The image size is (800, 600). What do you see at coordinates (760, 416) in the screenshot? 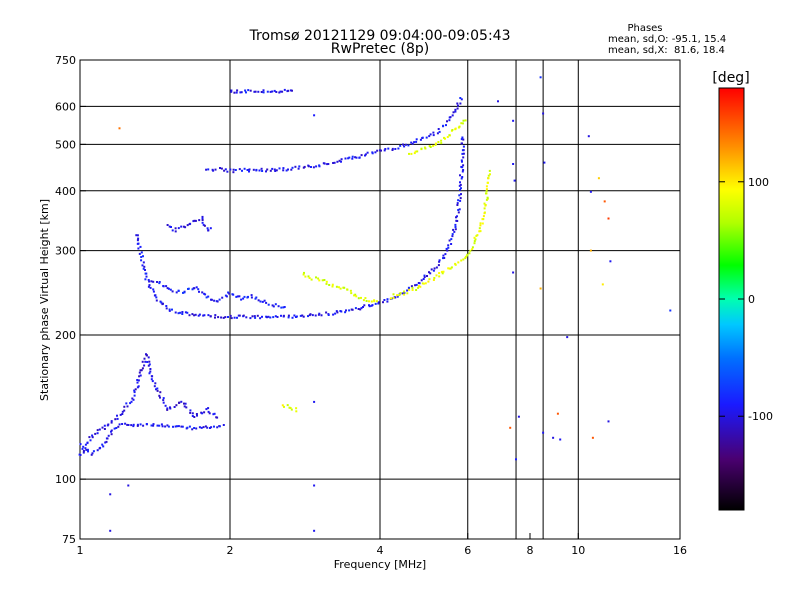
I see `colorbar-tick-label: -100` at bounding box center [760, 416].